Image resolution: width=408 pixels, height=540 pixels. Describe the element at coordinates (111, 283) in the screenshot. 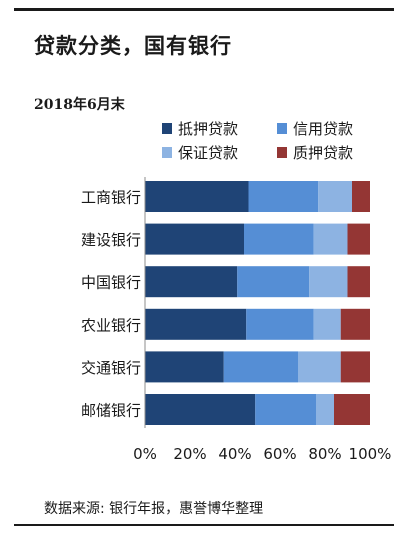

I see `category-label-3: 中国银行` at that location.